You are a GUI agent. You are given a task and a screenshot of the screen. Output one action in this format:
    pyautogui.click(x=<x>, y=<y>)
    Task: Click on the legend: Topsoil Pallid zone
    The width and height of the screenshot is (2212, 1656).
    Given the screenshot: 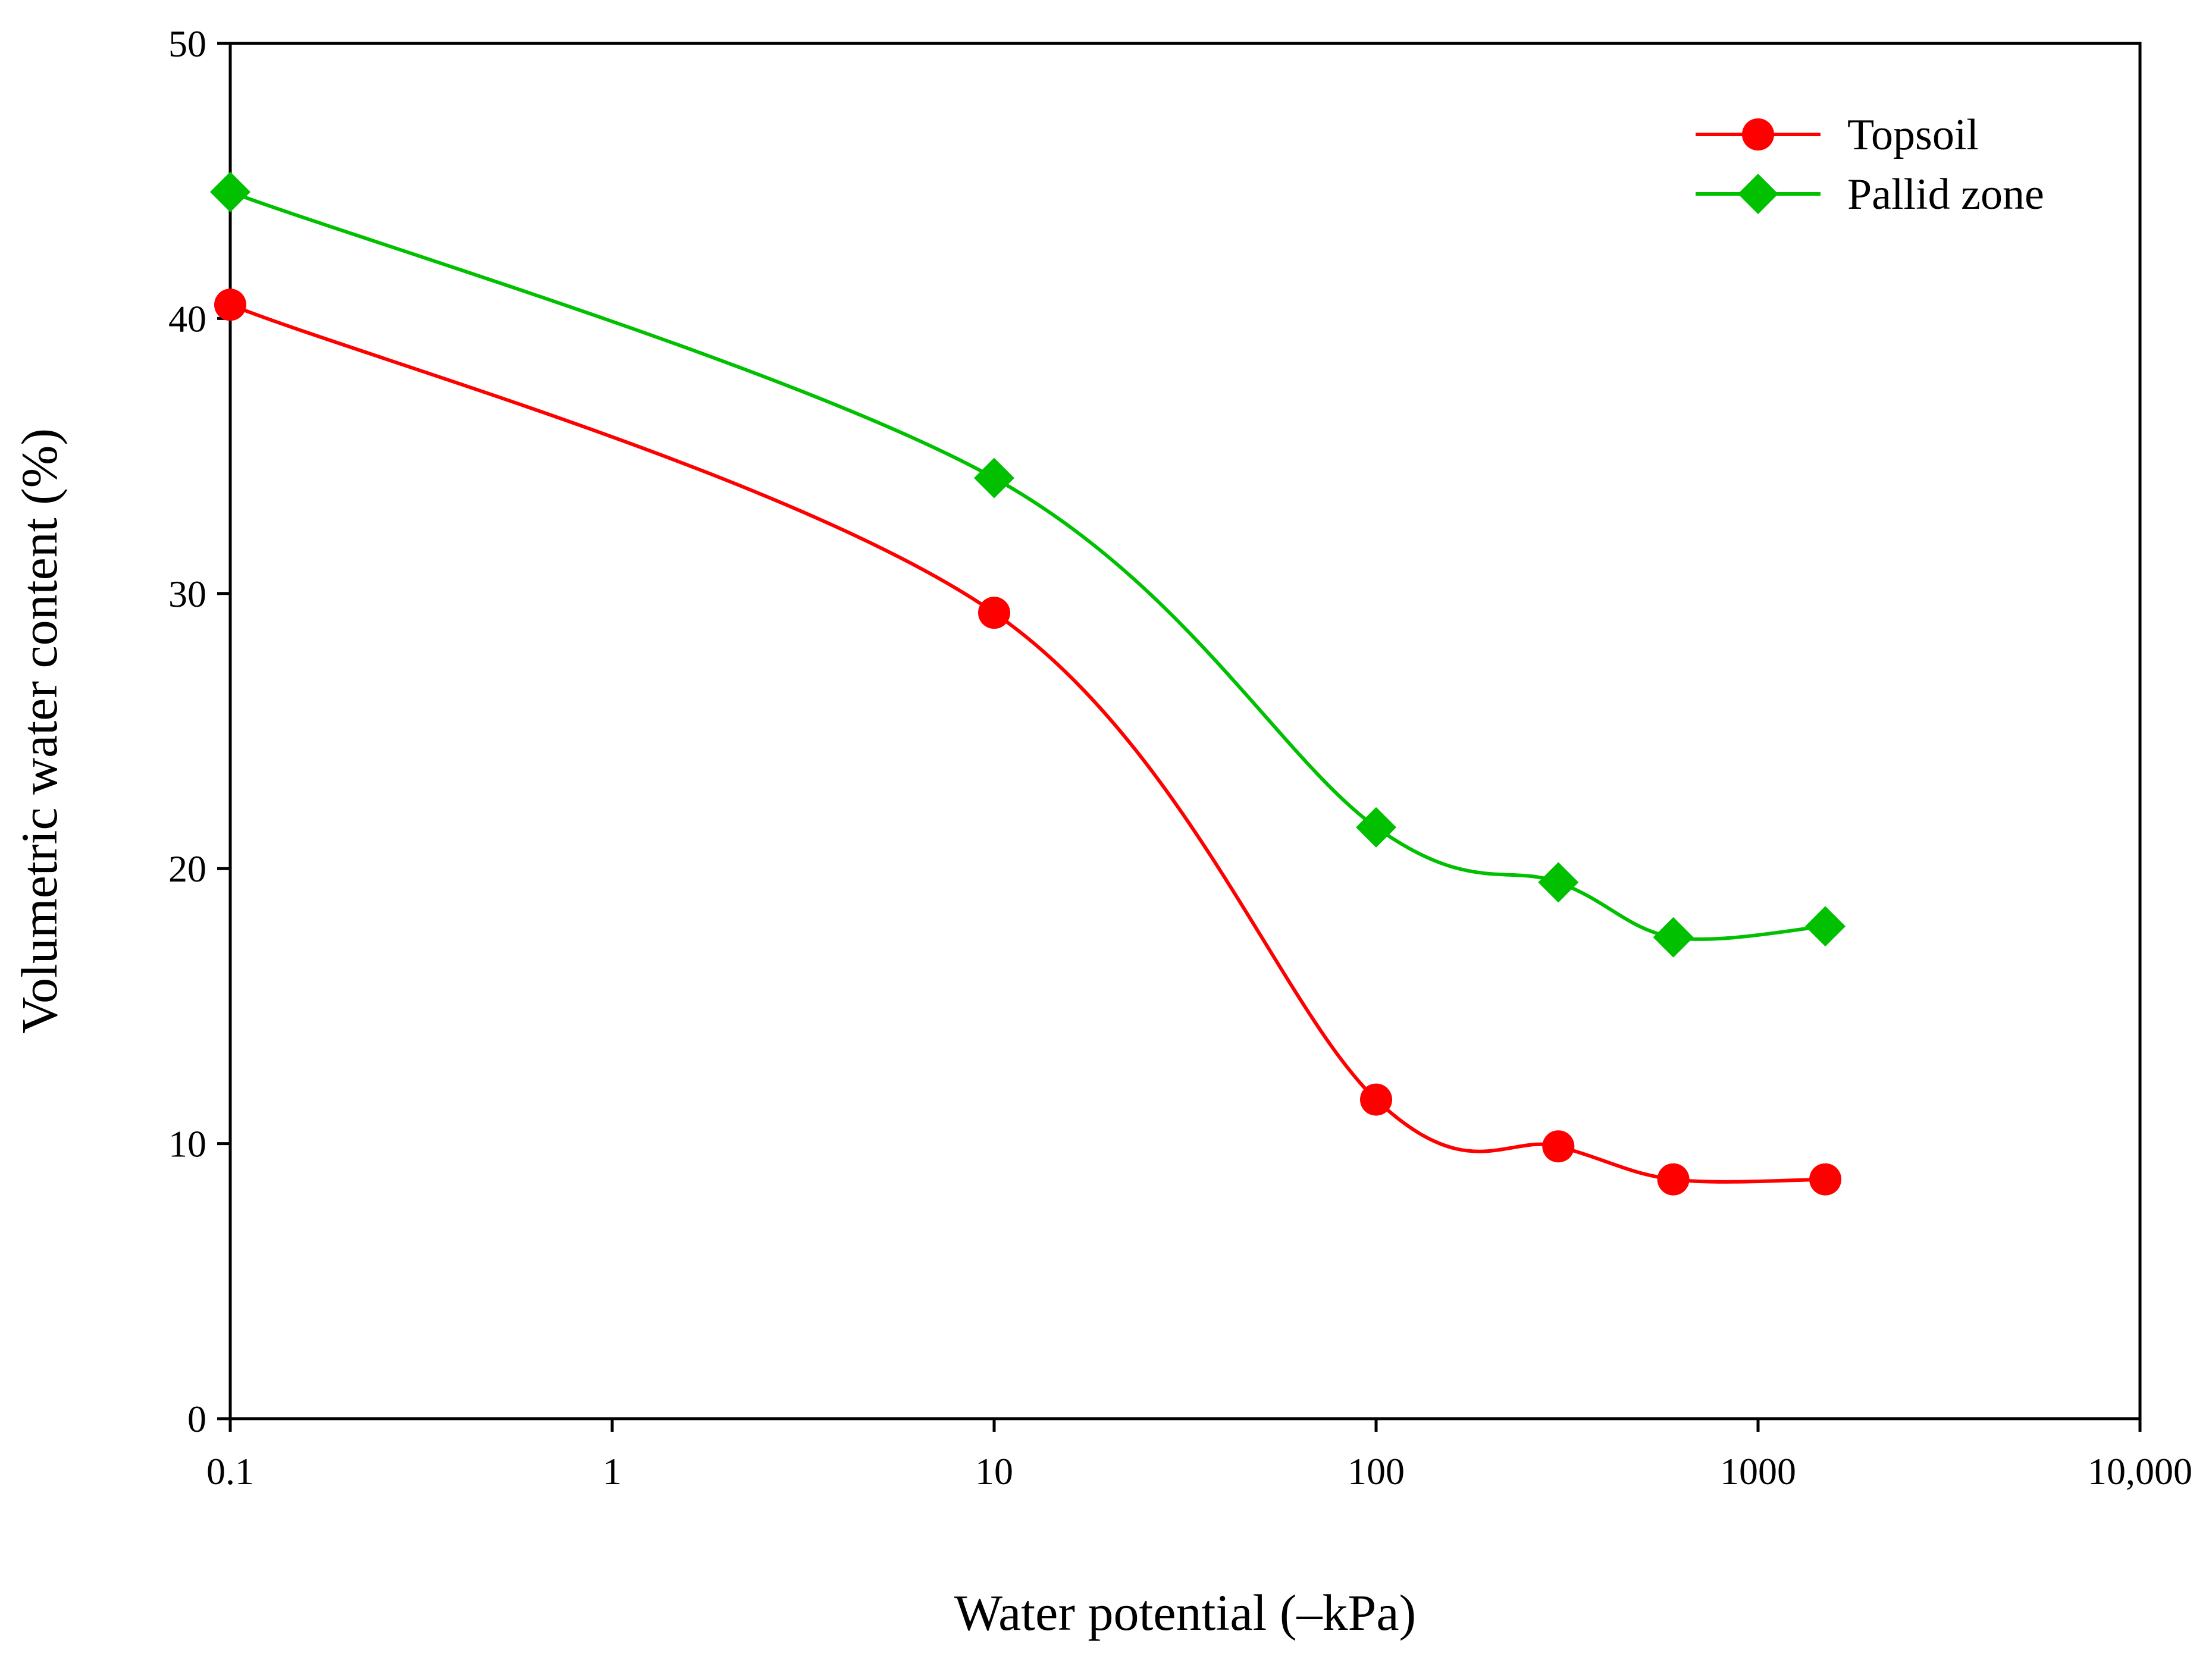 What is the action you would take?
    pyautogui.click(x=1870, y=165)
    